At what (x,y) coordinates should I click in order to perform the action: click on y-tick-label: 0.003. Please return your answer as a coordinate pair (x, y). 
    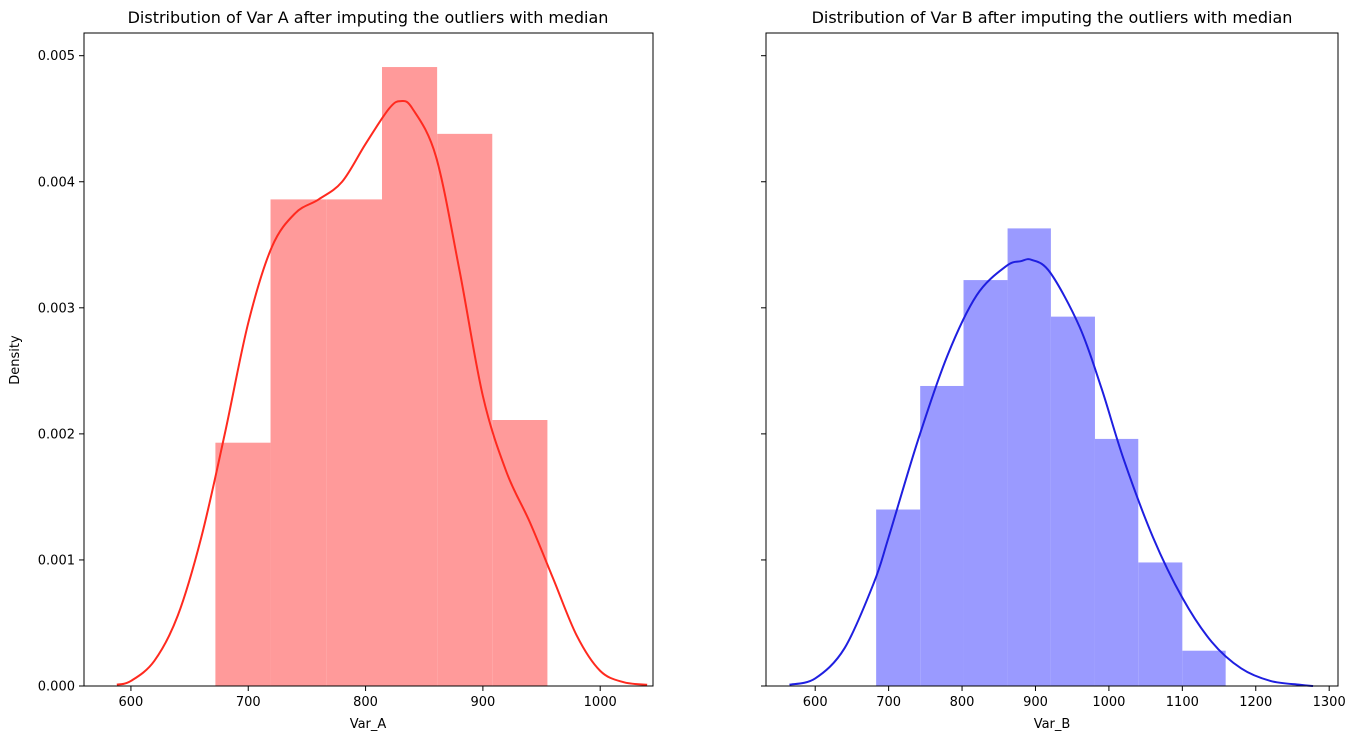
    Looking at the image, I should click on (56, 308).